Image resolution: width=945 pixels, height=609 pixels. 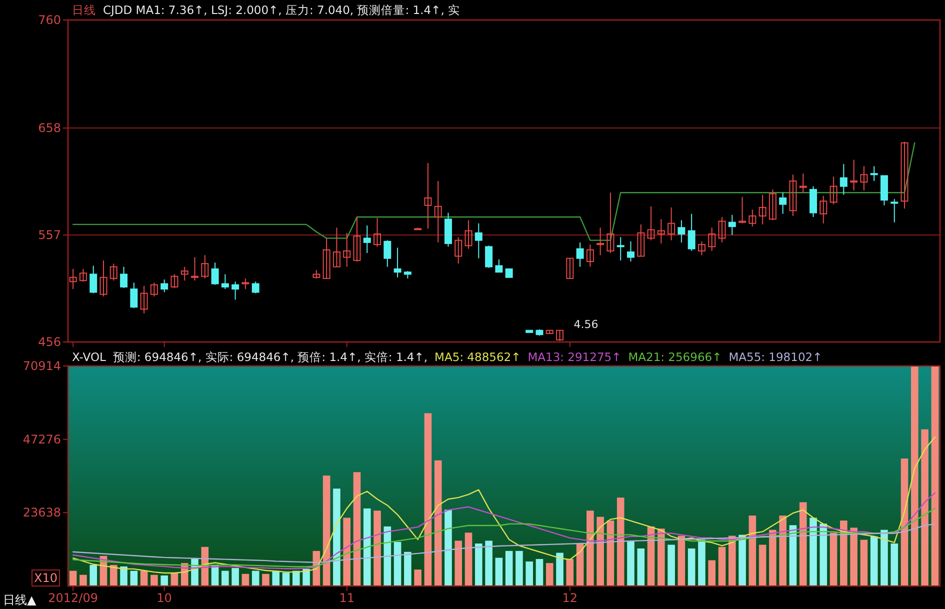 I want to click on y-tick-label: 456, so click(x=49, y=342).